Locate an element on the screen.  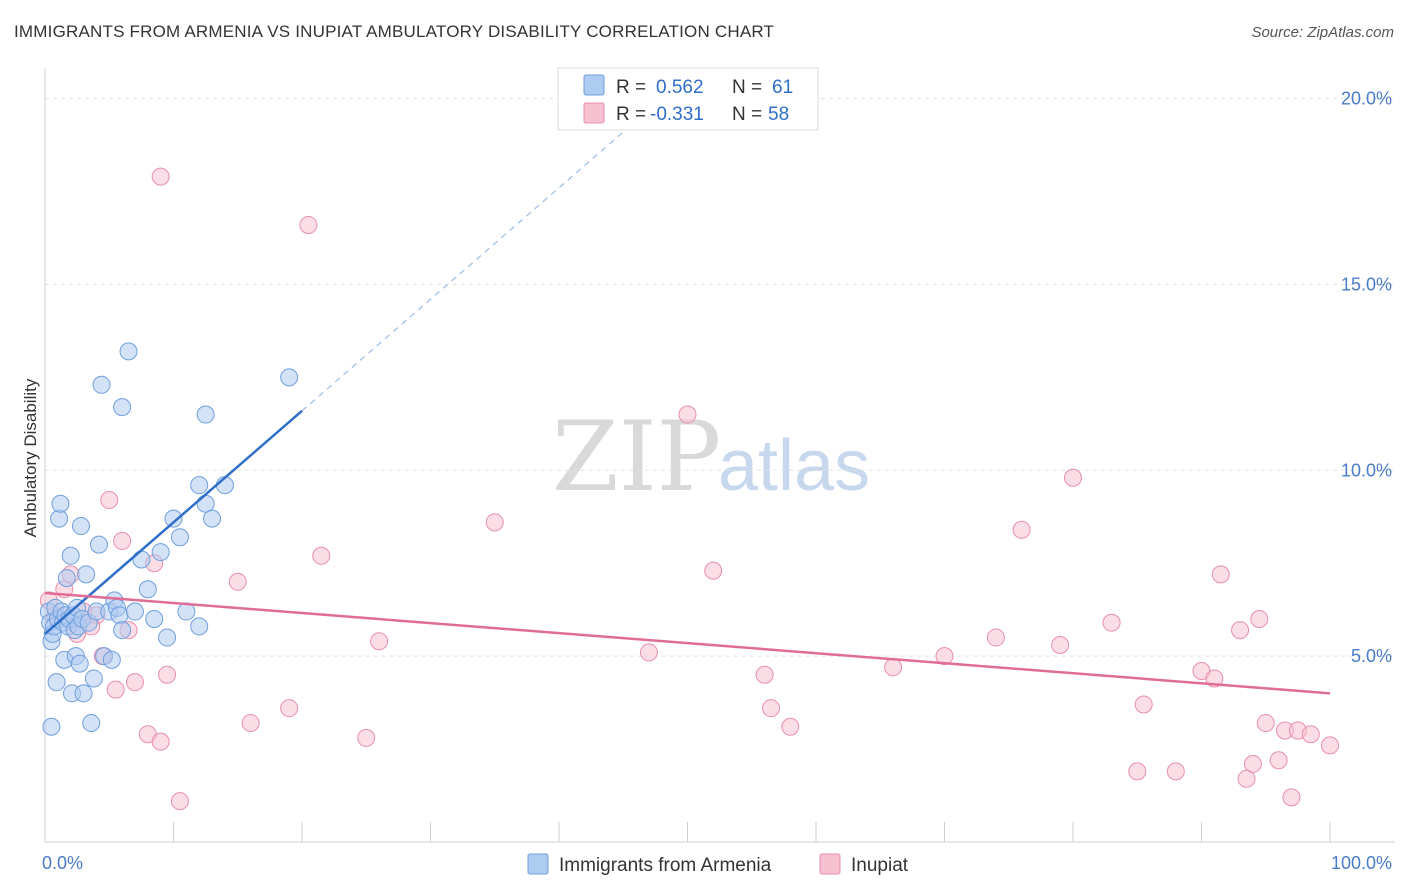
x-tick-labels: 0.0% 100.0% is located at coordinates (717, 863).